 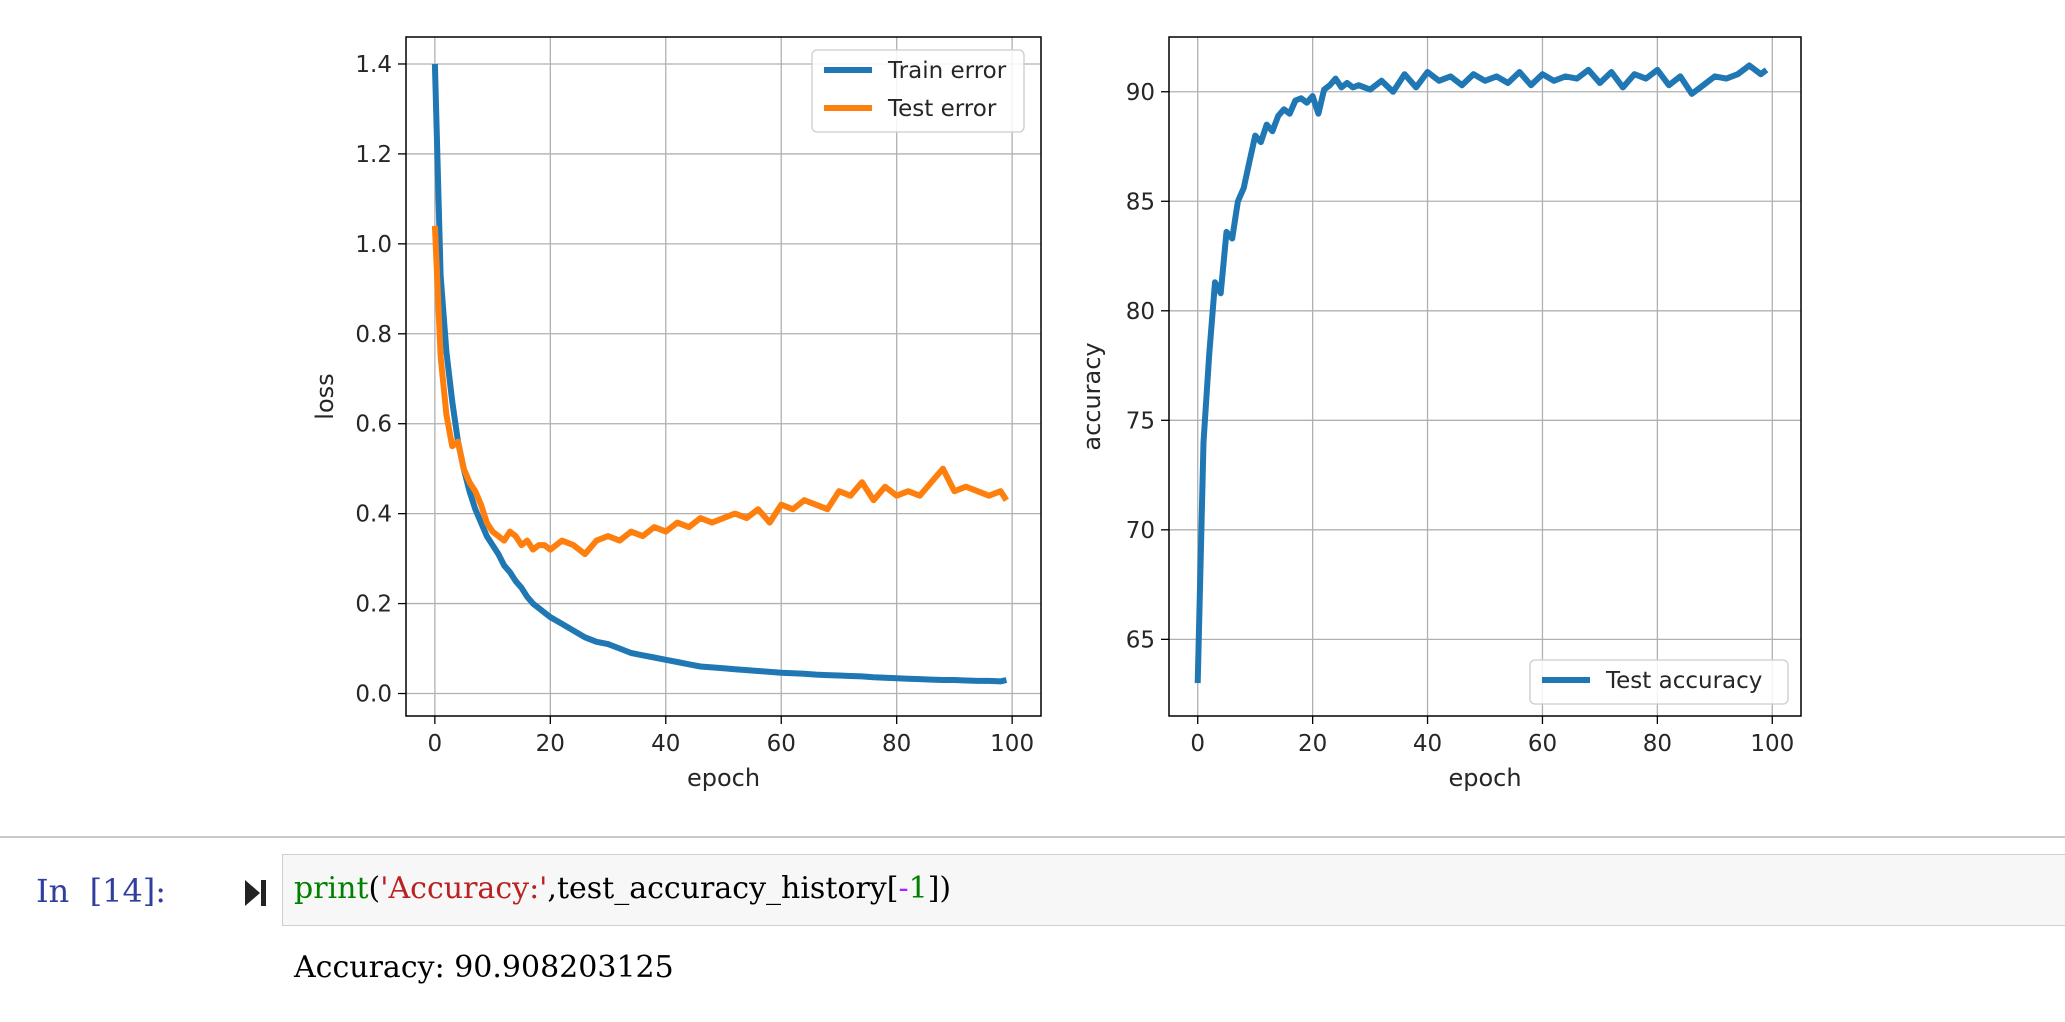 I want to click on legend: Test accuracy, so click(x=1659, y=682).